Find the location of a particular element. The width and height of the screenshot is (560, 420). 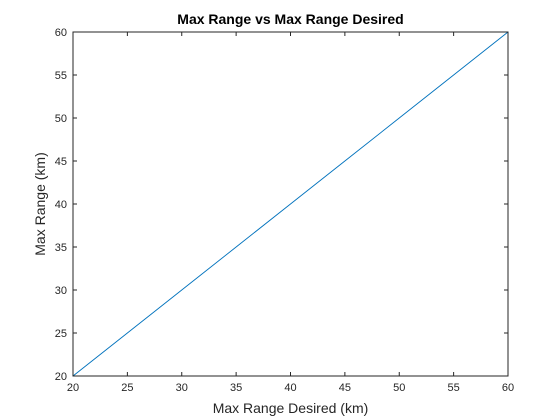

x-tick-label: 60 is located at coordinates (508, 388).